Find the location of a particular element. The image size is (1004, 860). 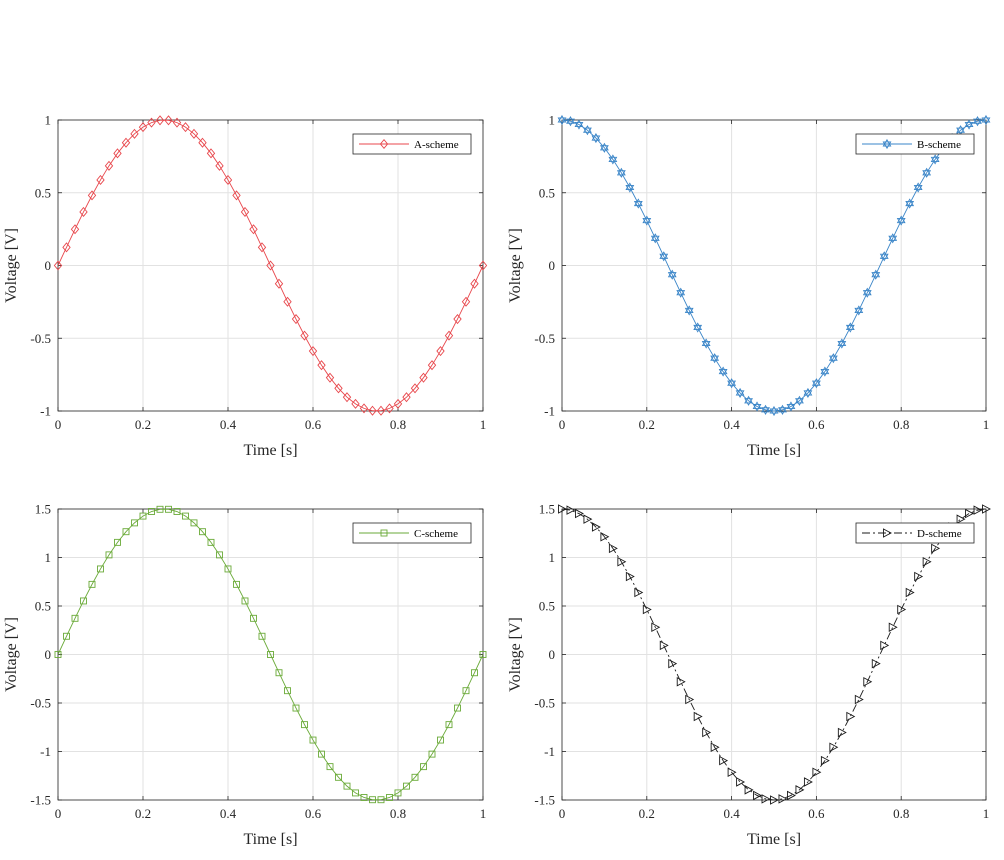

x-tick-label: 0.8 is located at coordinates (398, 813).